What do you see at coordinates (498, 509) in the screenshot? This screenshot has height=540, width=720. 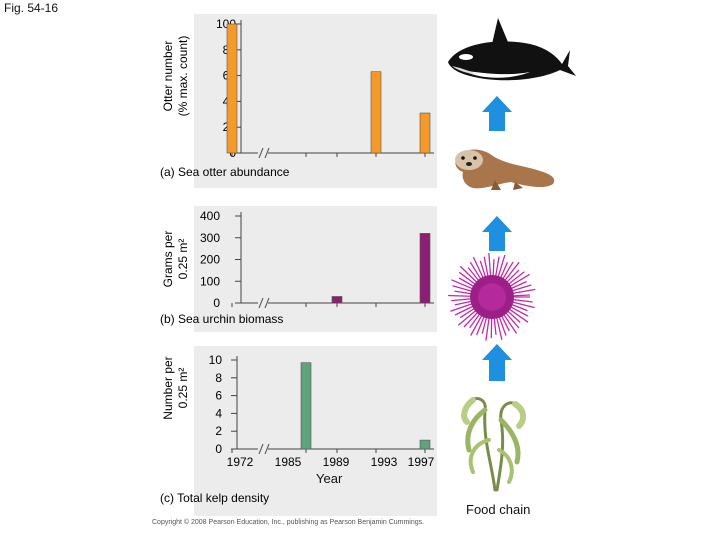 I see `food-chain-label: Food chain` at bounding box center [498, 509].